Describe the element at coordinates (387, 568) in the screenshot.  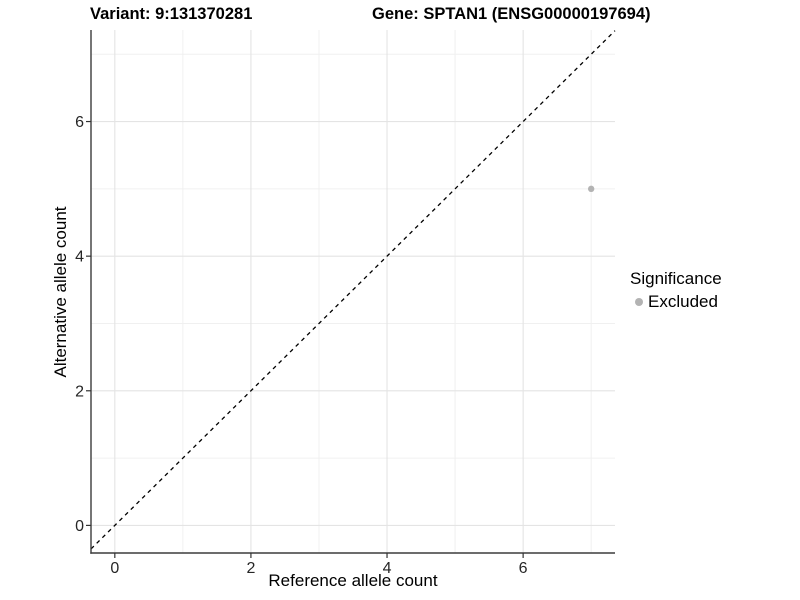
I see `x-tick-label: 4` at that location.